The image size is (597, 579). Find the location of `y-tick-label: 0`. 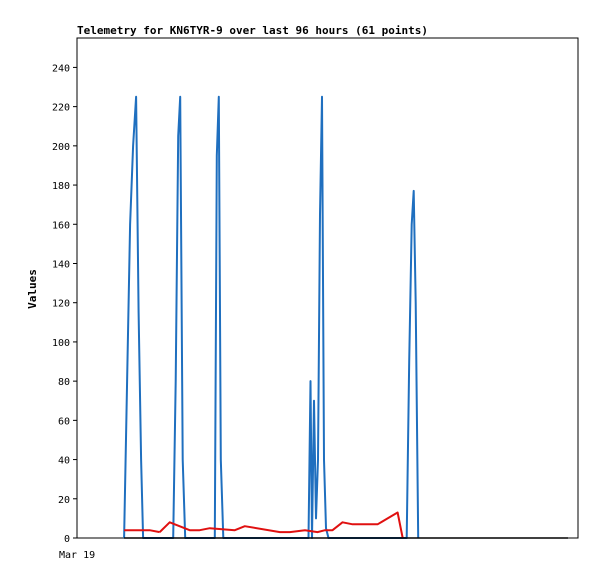

y-tick-label: 0 is located at coordinates (67, 539).